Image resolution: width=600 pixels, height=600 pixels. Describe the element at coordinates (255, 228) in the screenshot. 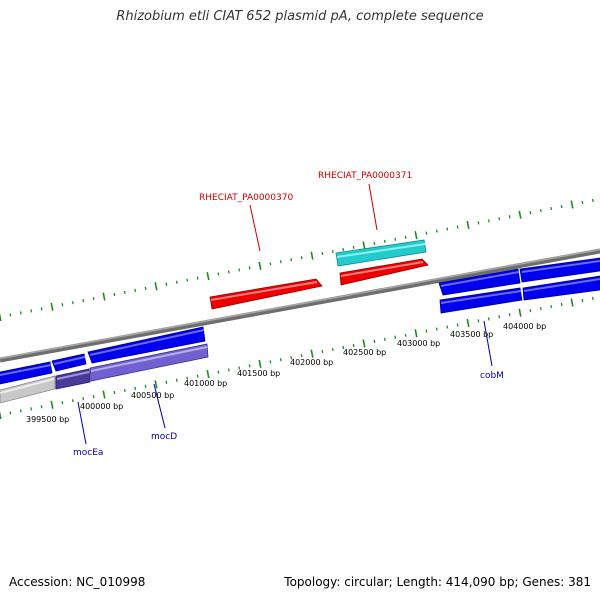

I see `leader-rheciat-pa0000370` at that location.